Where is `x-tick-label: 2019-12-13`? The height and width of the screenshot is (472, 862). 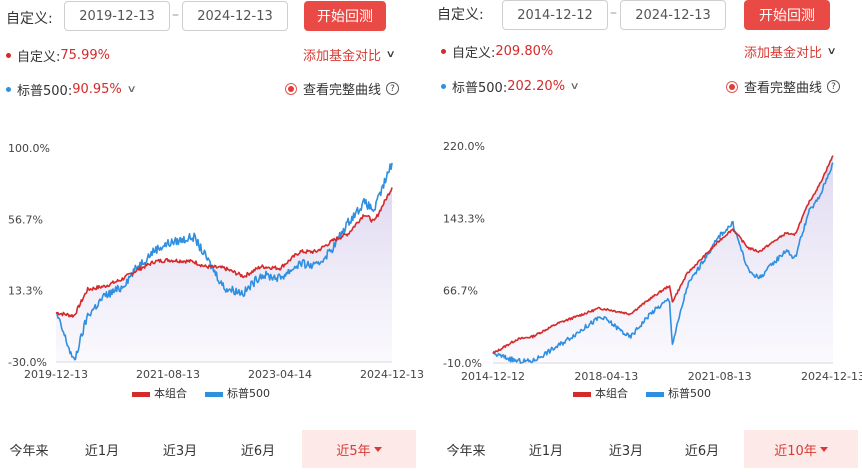
x-tick-label: 2019-12-13 is located at coordinates (56, 374).